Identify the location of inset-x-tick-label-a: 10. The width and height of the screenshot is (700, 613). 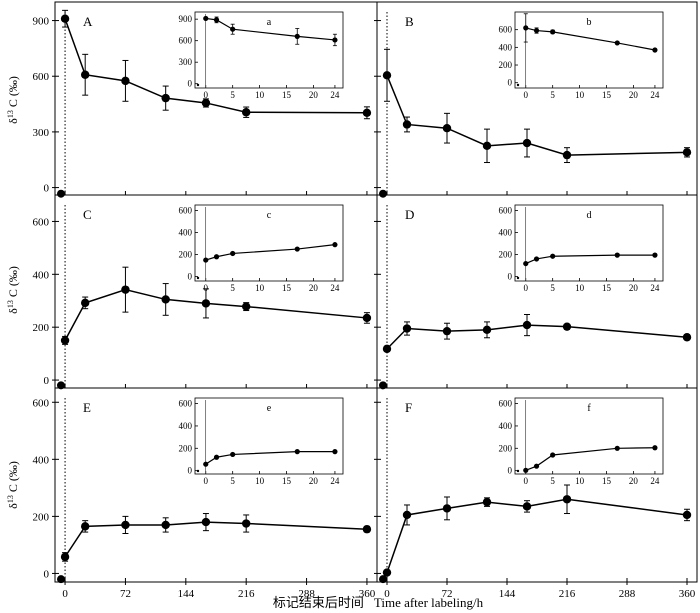
(260, 95).